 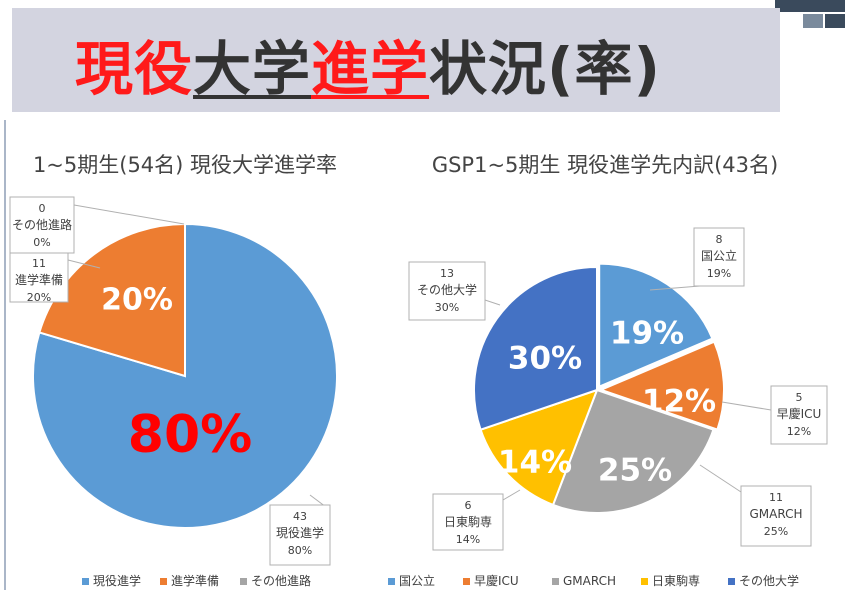 I want to click on pie-0-legend-label-1: 進学準備, so click(x=195, y=580).